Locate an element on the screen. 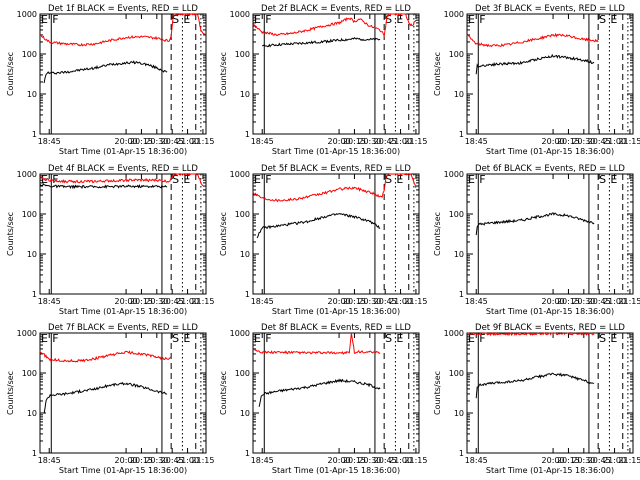  chart-title: Det 1f BLACK = Events, RED = LLD is located at coordinates (123, 9).